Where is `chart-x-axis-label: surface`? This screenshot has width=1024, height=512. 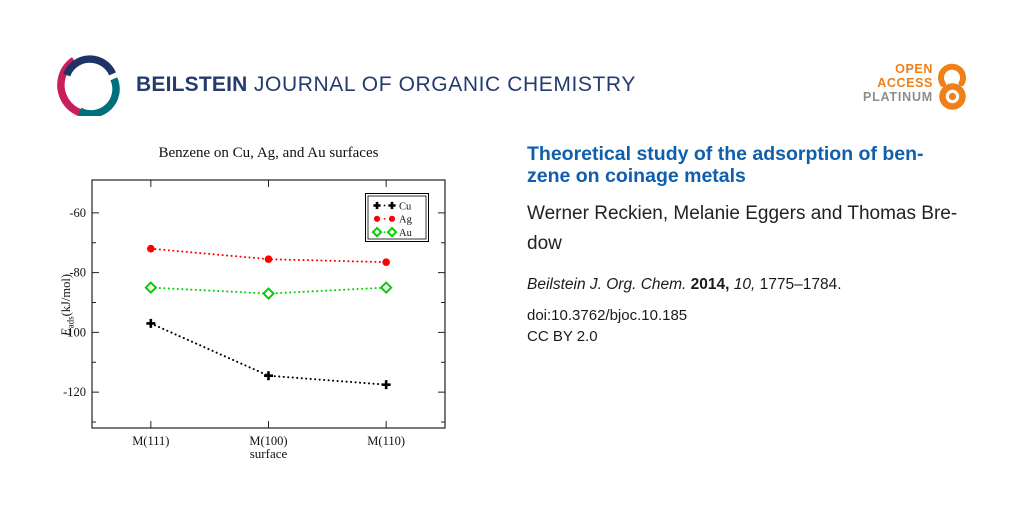 chart-x-axis-label: surface is located at coordinates (268, 453).